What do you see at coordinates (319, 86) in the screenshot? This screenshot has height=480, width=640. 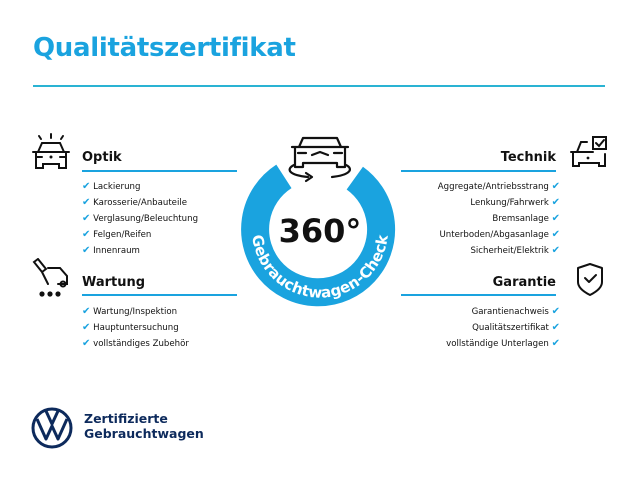 I see `title-divider` at bounding box center [319, 86].